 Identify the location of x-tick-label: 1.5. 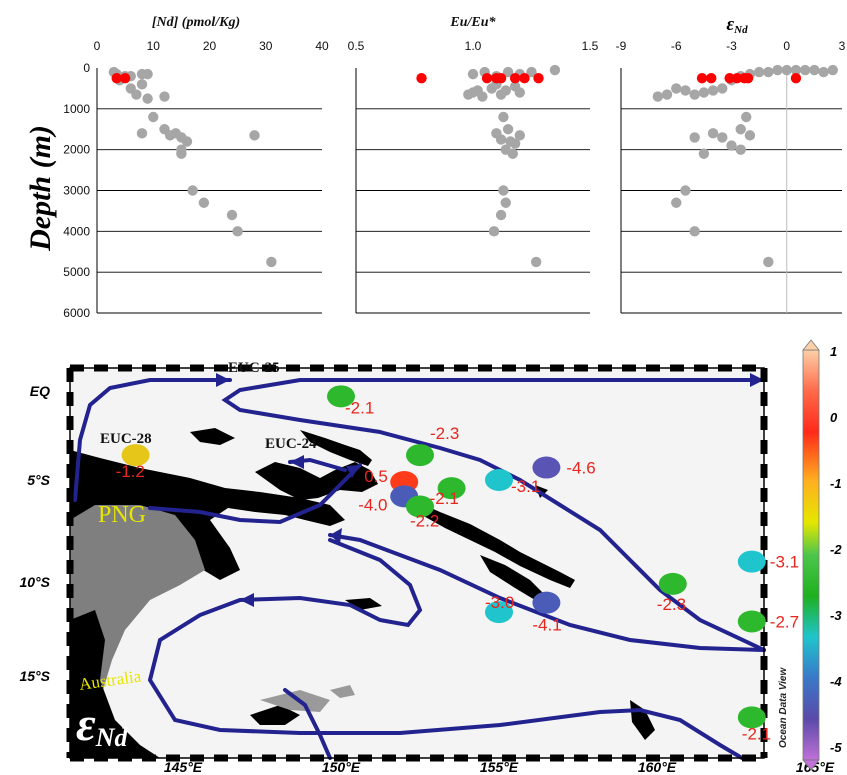
(590, 46).